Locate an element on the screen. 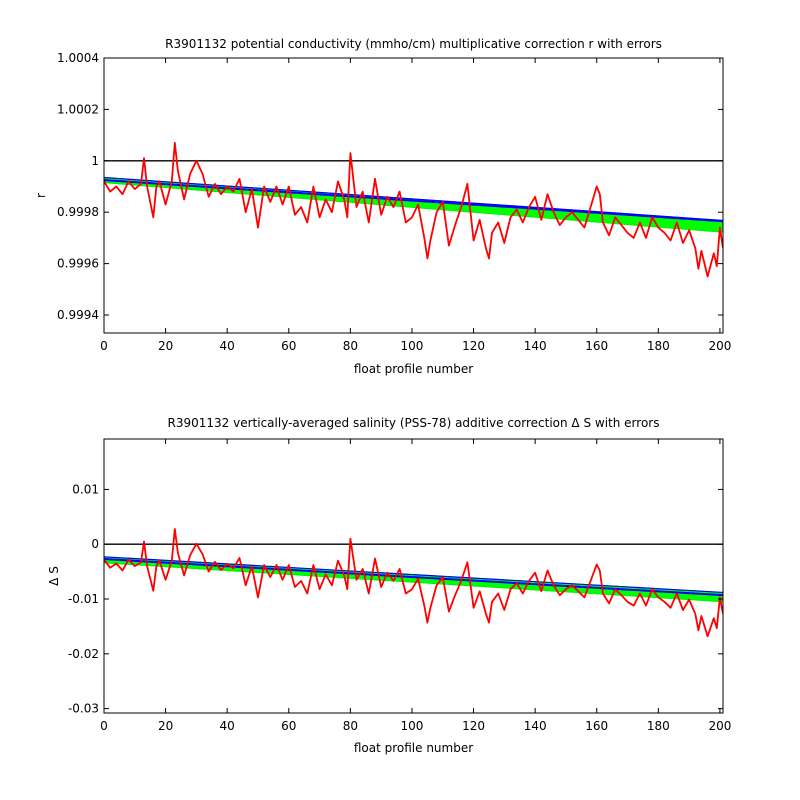 This screenshot has width=800, height=800. y-axis-label: Δ S is located at coordinates (54, 576).